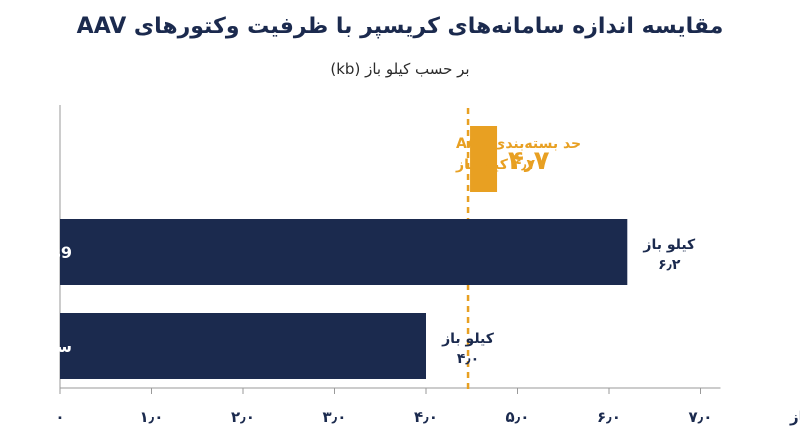 The image size is (800, 447). Describe the element at coordinates (495, 165) in the screenshot. I see `aav-limit-sublabel: ۴٫۷ کیلو باز` at that location.